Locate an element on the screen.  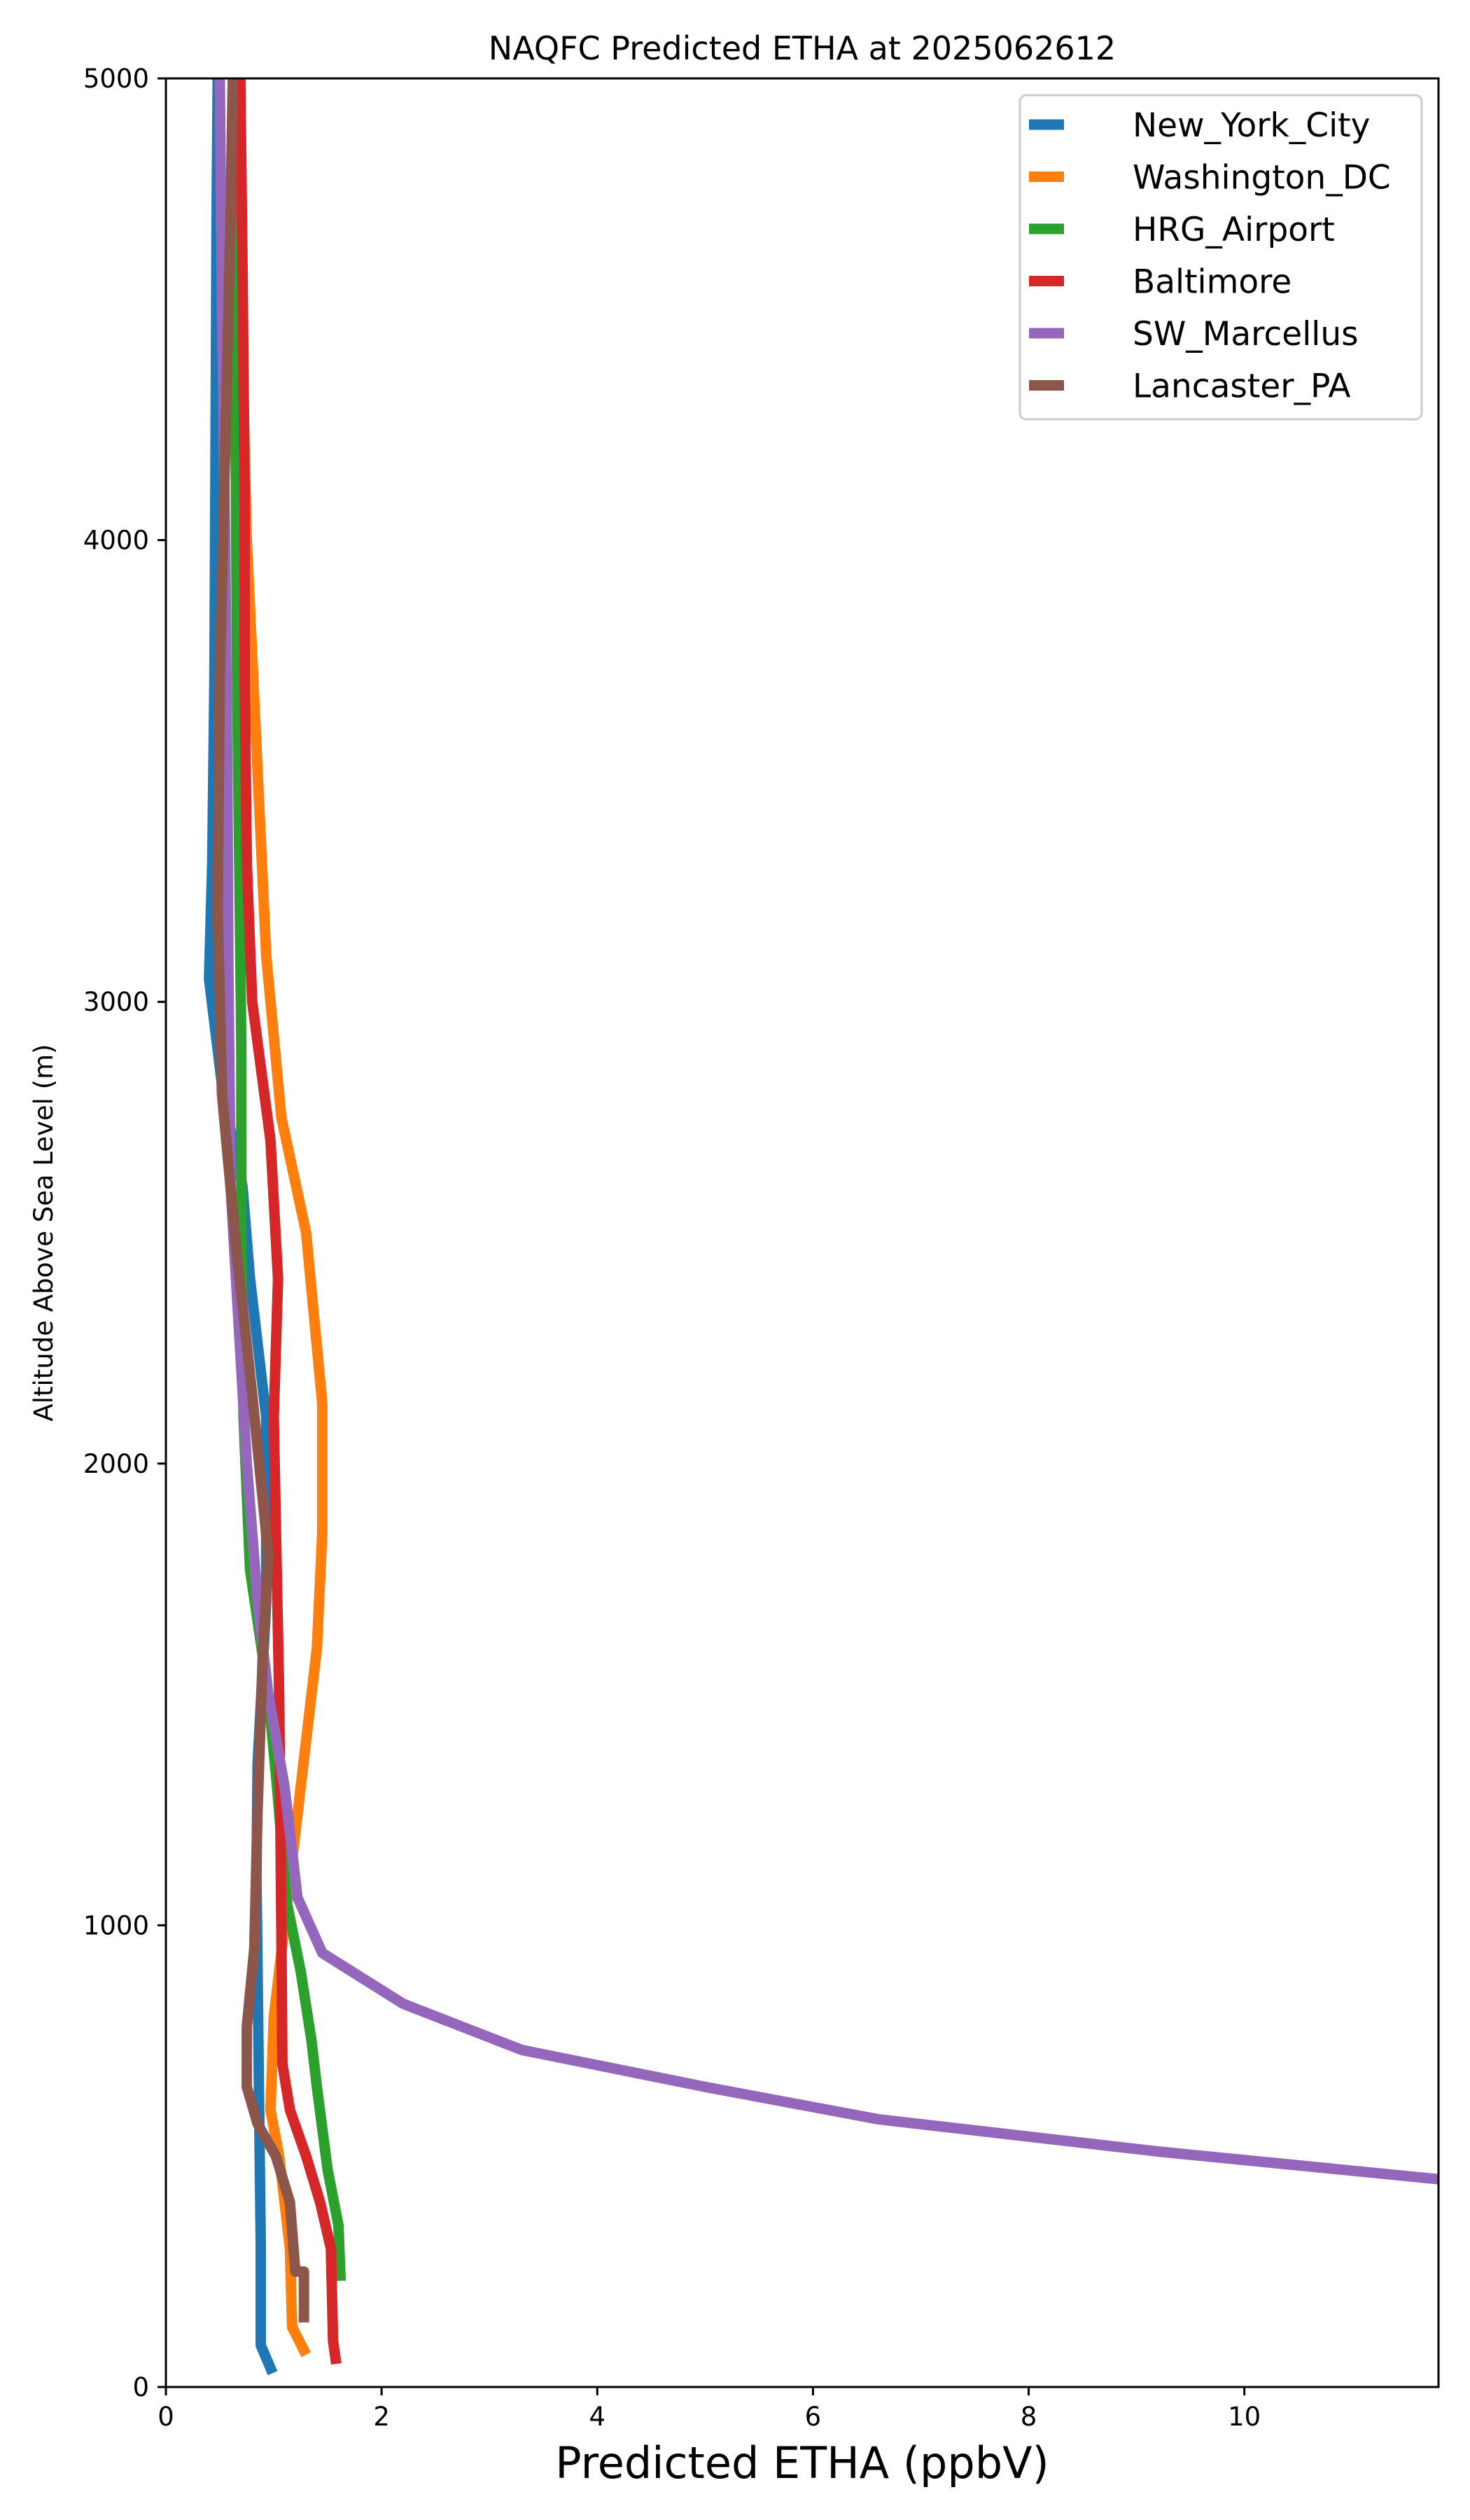
series-line-baltimore is located at coordinates (288, 1221).